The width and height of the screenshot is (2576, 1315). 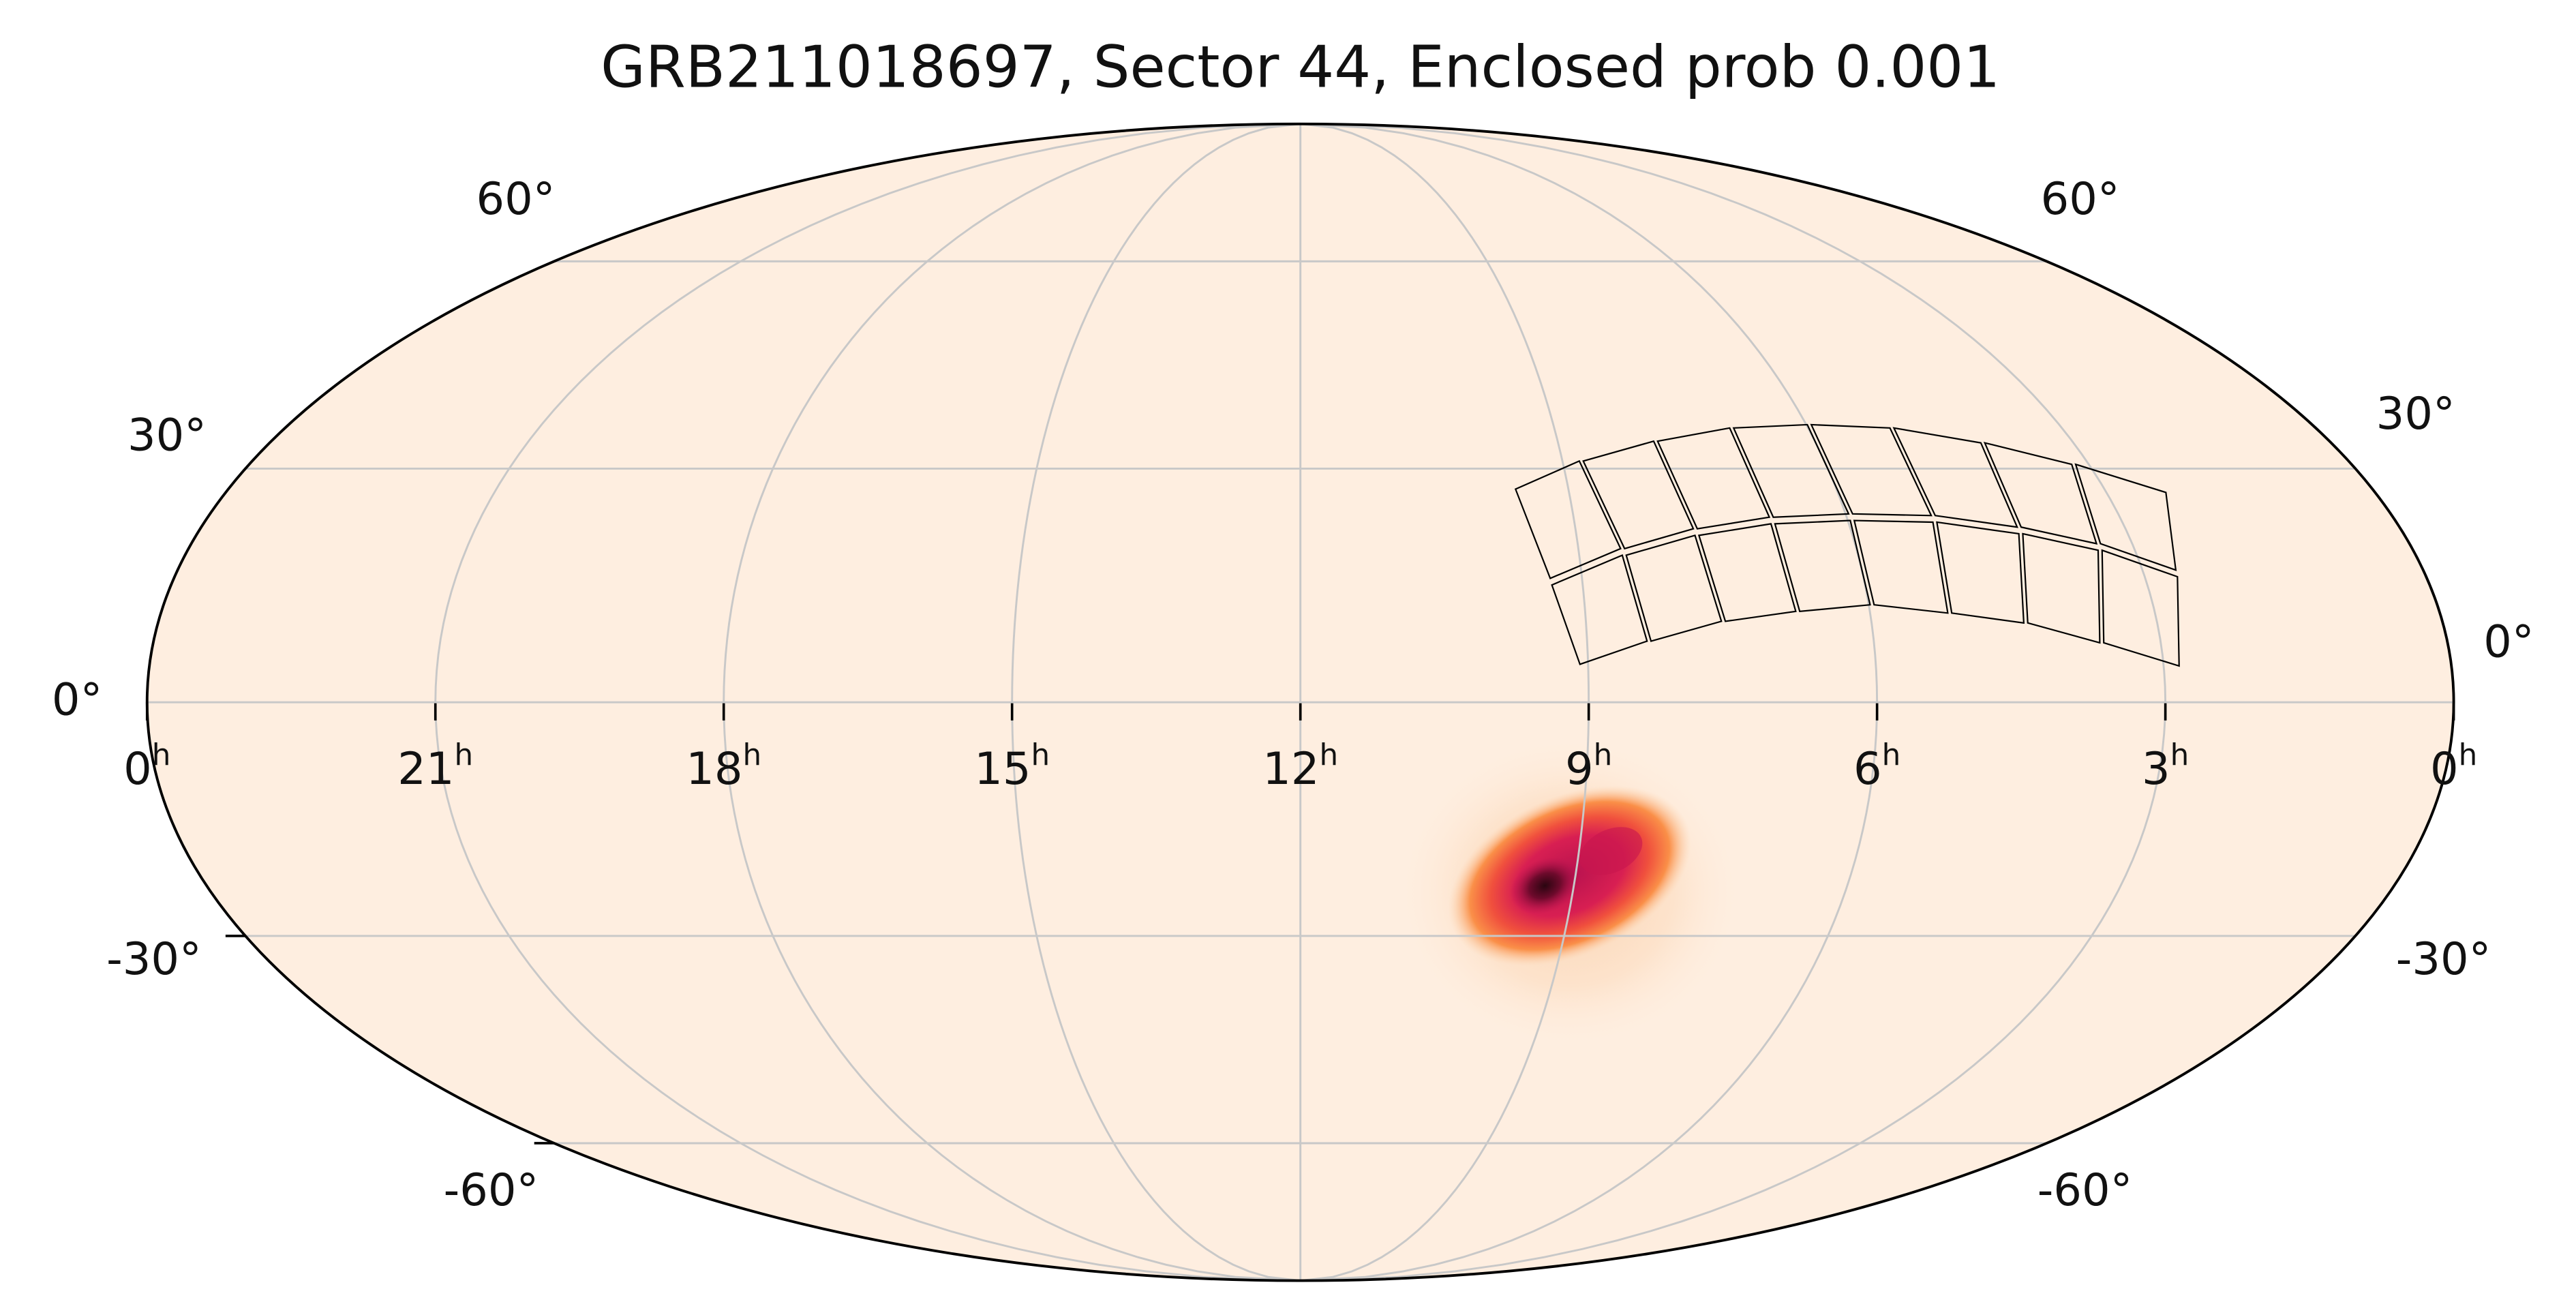 I want to click on ra-tick-label: 21h, so click(x=435, y=766).